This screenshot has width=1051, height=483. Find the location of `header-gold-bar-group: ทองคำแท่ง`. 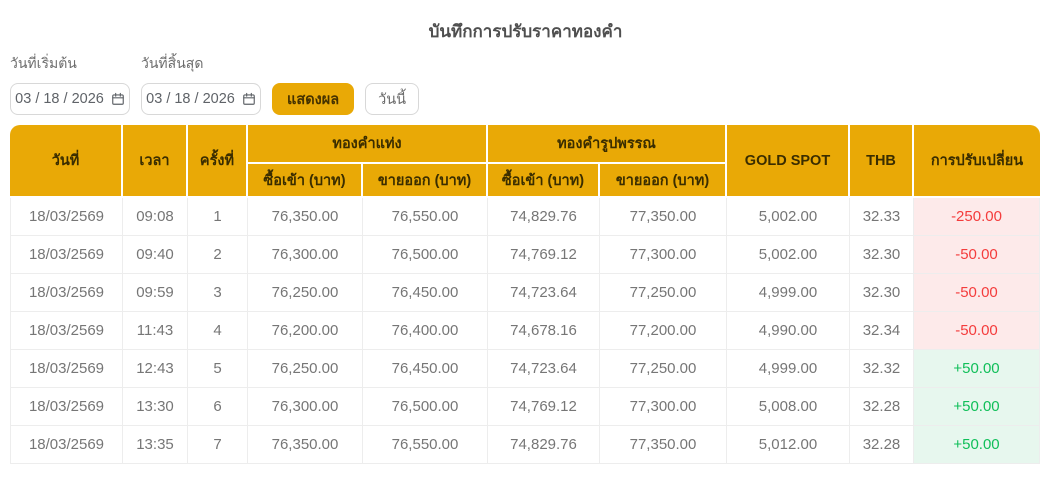

header-gold-bar-group: ทองคำแท่ง is located at coordinates (368, 144).